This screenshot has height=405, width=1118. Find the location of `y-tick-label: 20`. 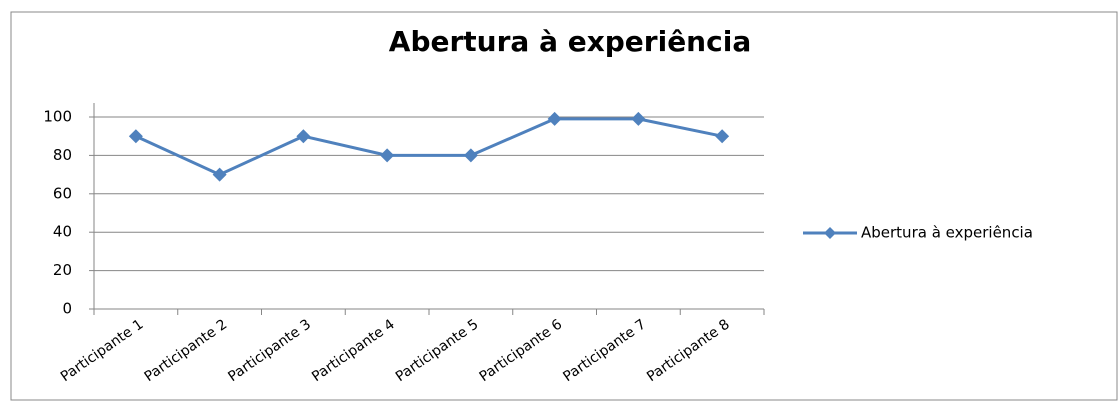

y-tick-label: 20 is located at coordinates (62, 270).